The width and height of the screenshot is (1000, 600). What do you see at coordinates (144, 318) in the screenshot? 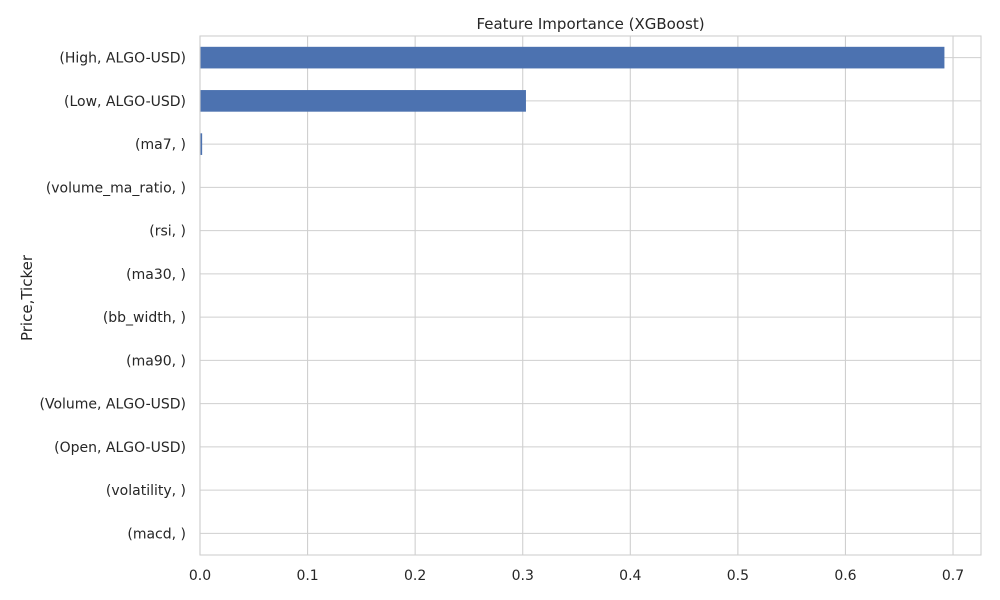
I see `y-tick-label: (bb_width, )` at bounding box center [144, 318].